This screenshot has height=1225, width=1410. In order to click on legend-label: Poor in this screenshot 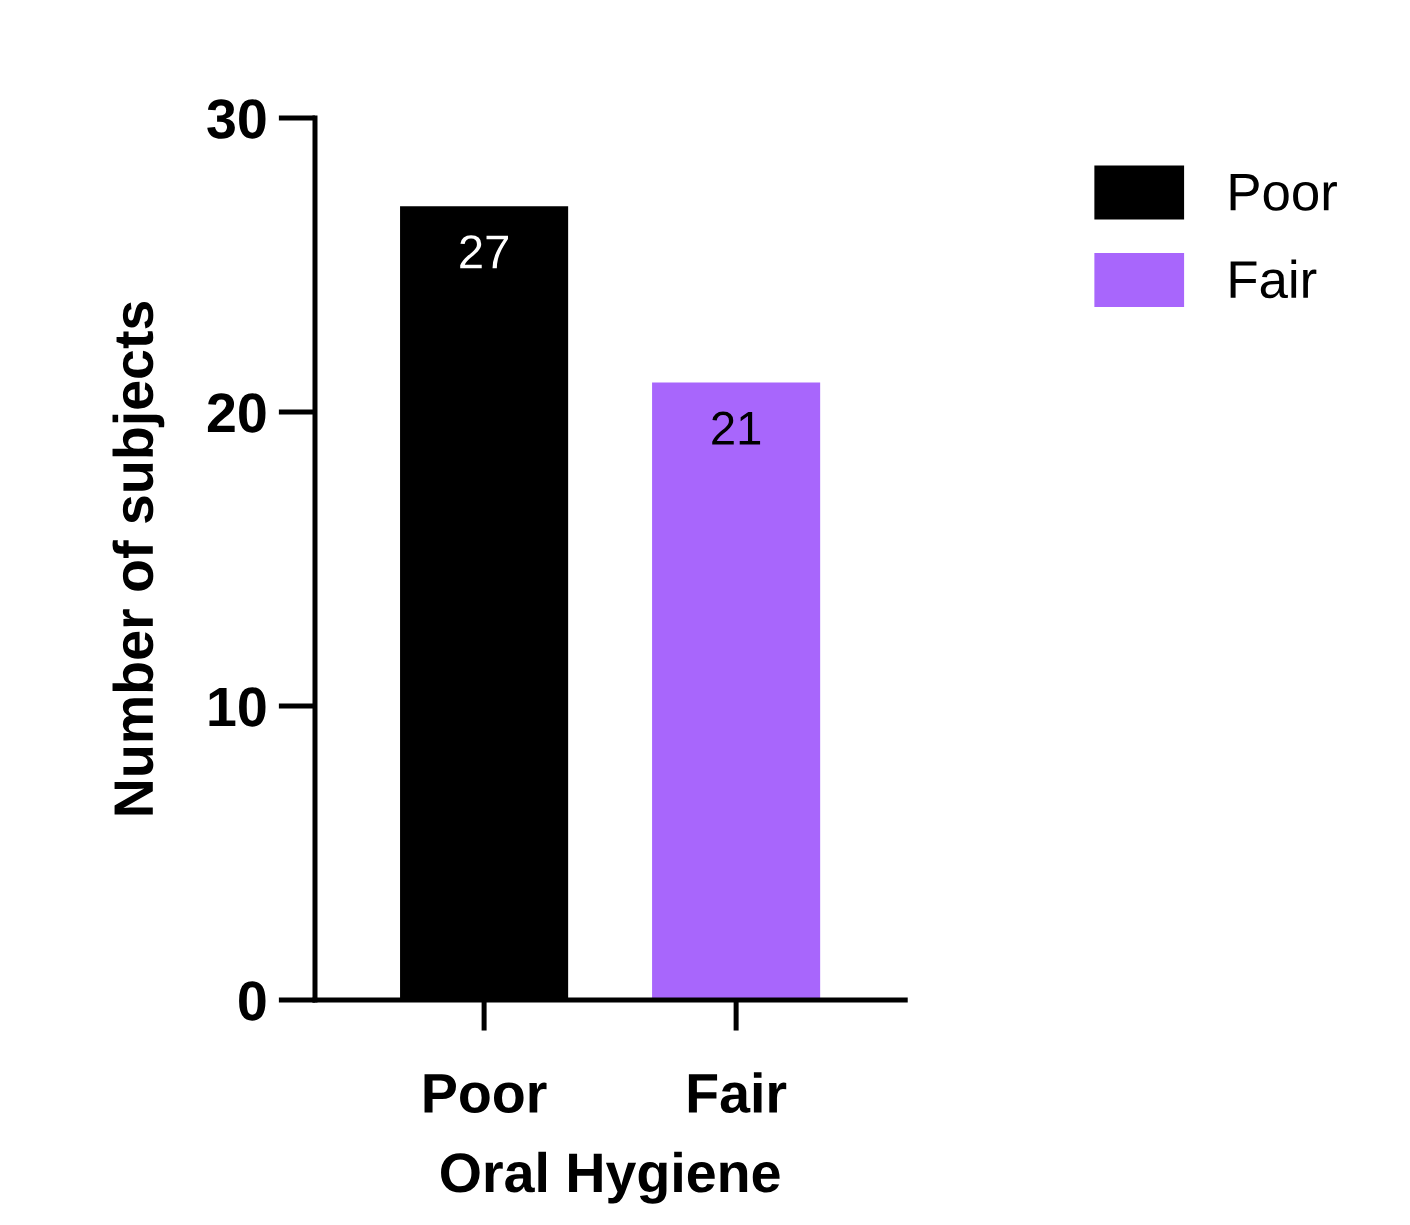, I will do `click(1283, 192)`.